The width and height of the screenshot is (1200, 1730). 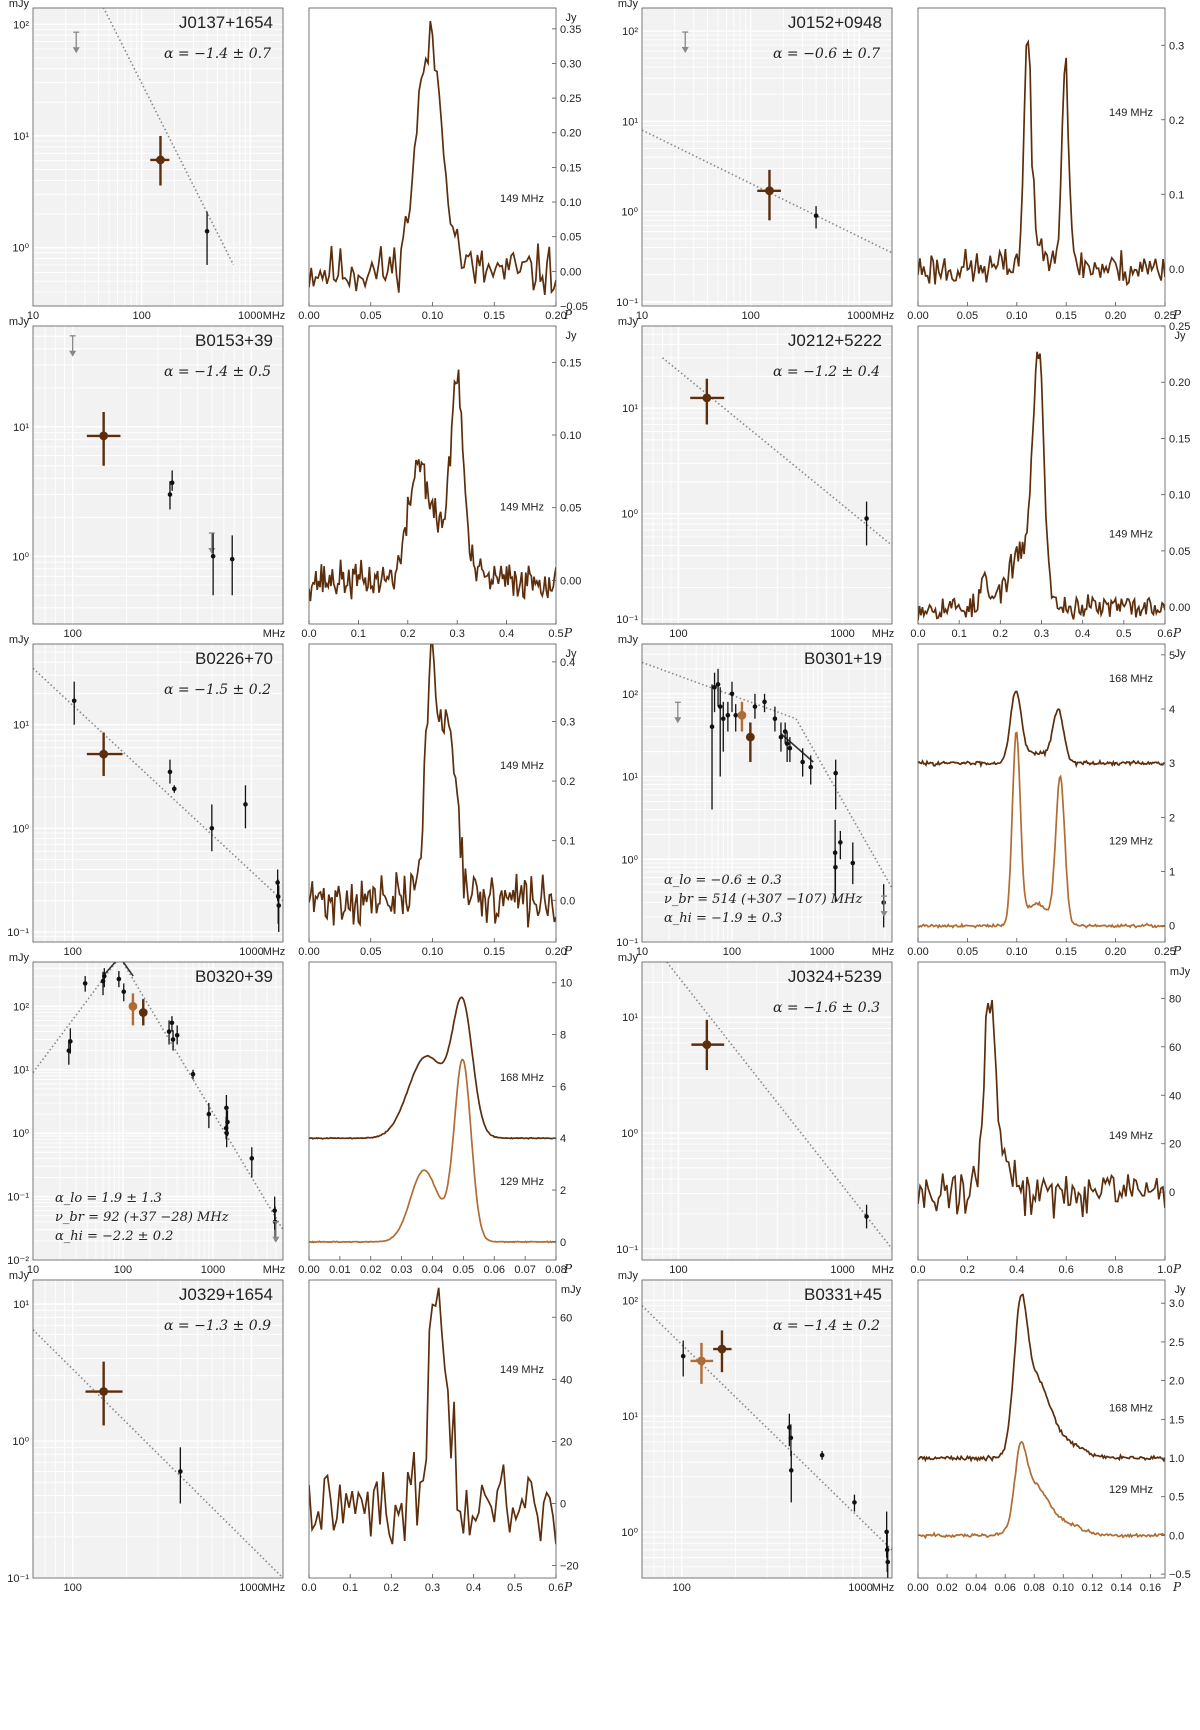 I want to click on y-tick-label: 0.25, so click(x=1179, y=327).